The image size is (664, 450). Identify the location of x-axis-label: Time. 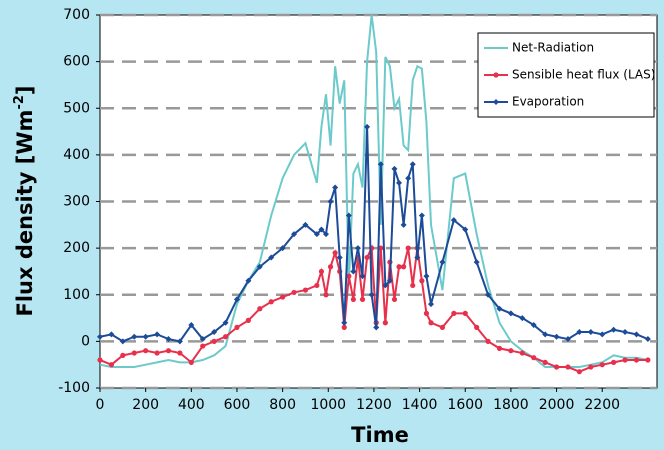
(380, 435).